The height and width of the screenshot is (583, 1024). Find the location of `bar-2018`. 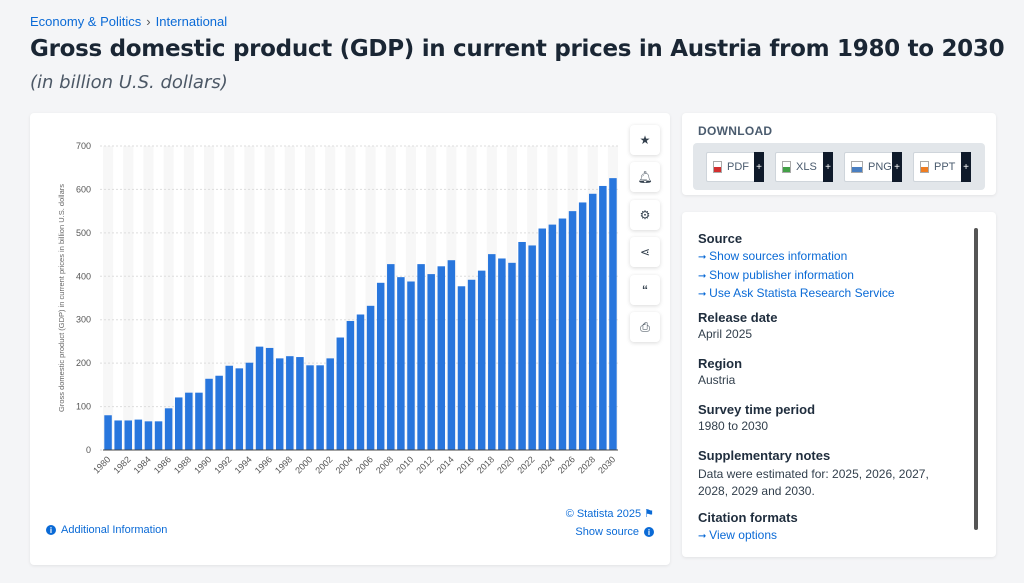

bar-2018 is located at coordinates (492, 352).